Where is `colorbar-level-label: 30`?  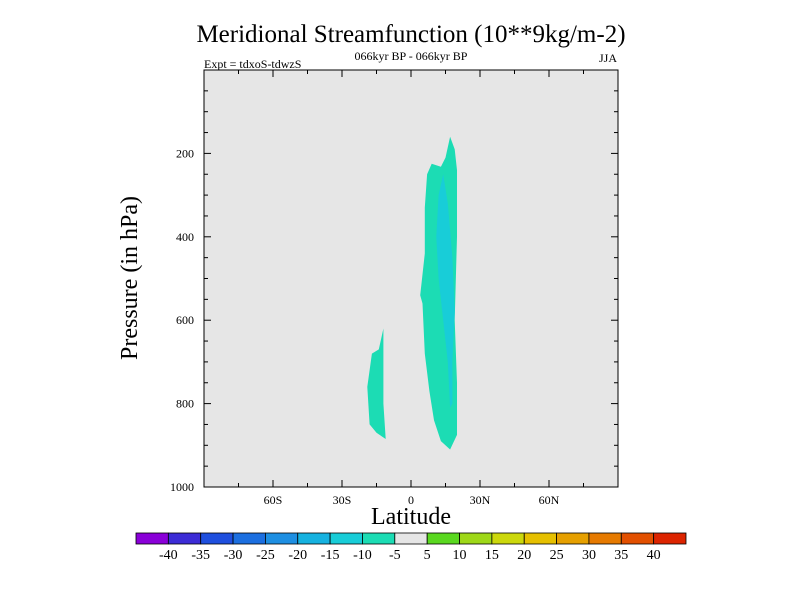 colorbar-level-label: 30 is located at coordinates (589, 555).